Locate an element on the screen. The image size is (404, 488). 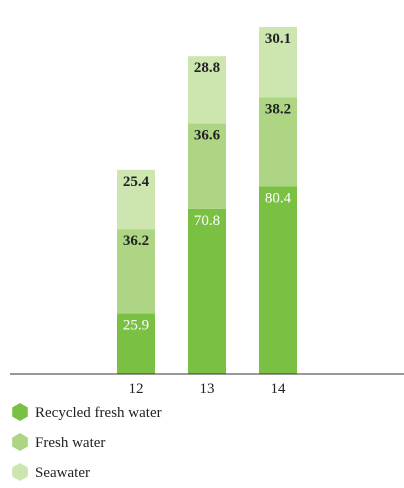
data-label-13-3: 28.8 is located at coordinates (207, 68).